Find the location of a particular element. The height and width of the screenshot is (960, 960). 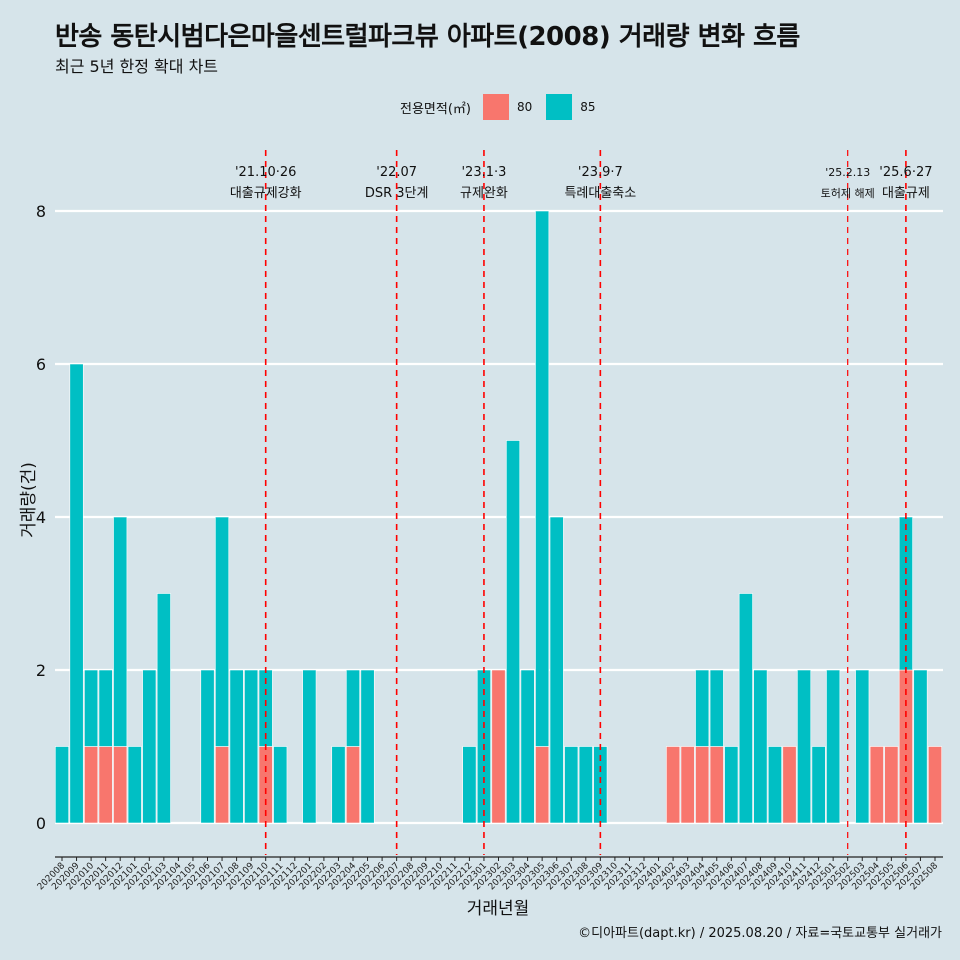

y-tick-label-4: 4 is located at coordinates (41, 517).